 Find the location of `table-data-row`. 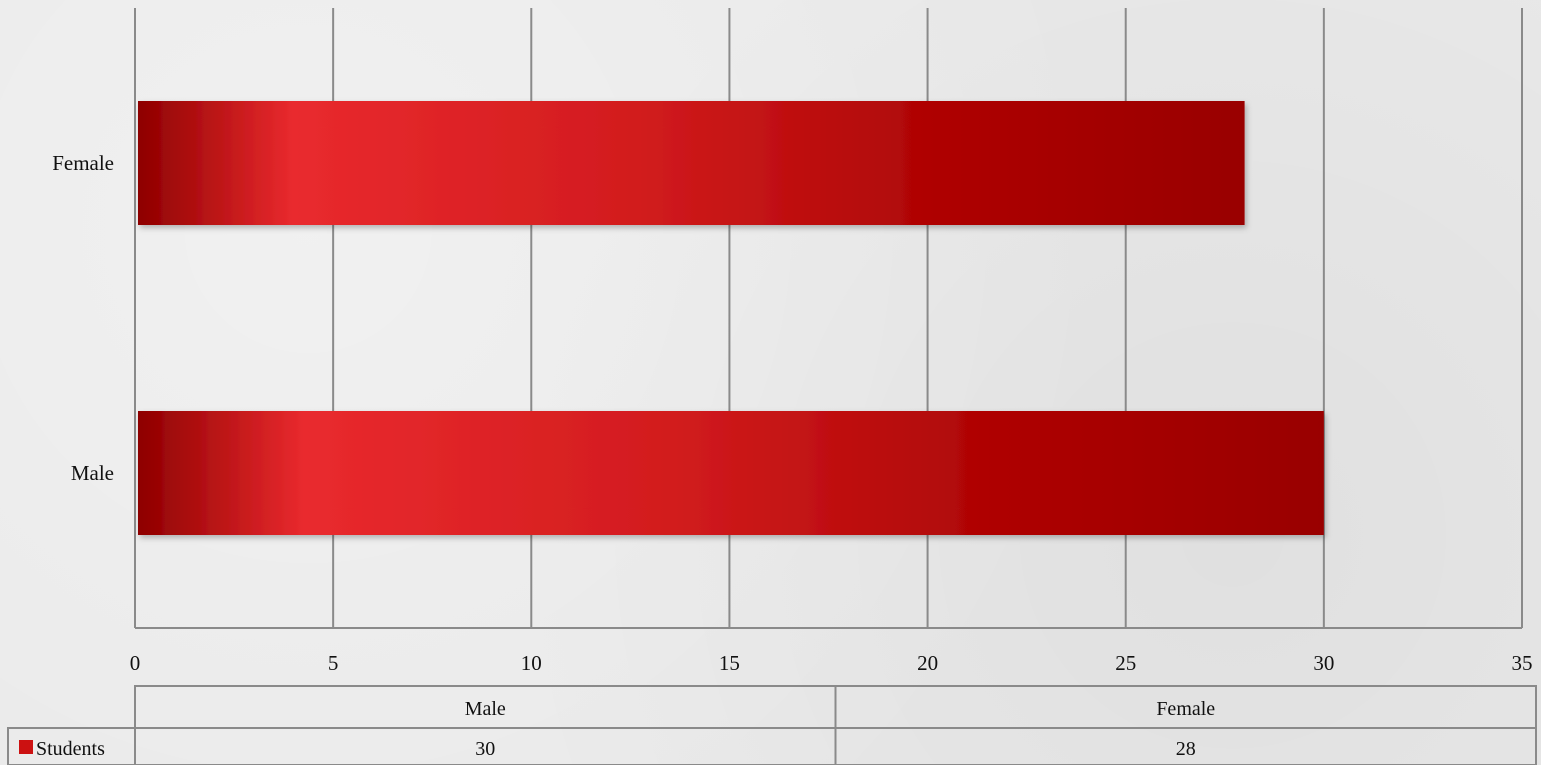

table-data-row is located at coordinates (772, 746).